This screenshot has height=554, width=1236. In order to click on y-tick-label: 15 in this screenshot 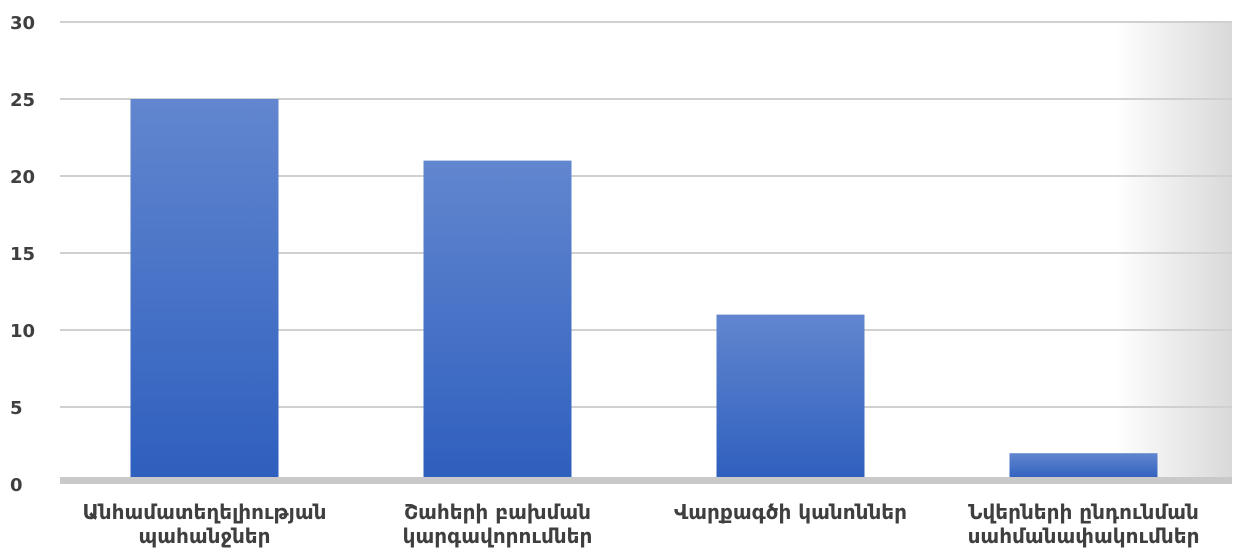, I will do `click(22, 254)`.